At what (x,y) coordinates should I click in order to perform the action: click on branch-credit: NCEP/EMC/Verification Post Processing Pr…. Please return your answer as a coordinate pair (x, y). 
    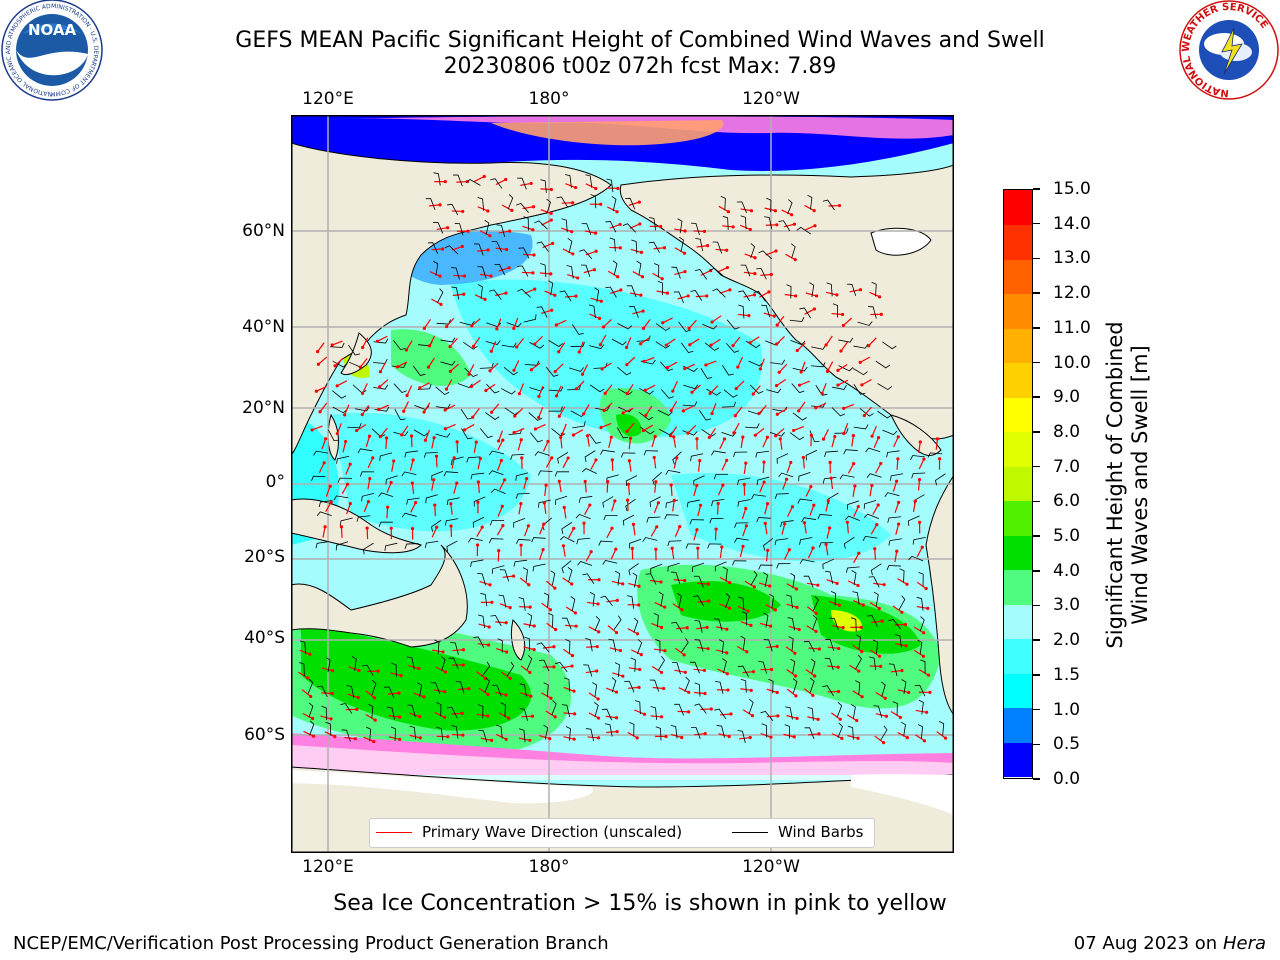
    Looking at the image, I should click on (311, 943).